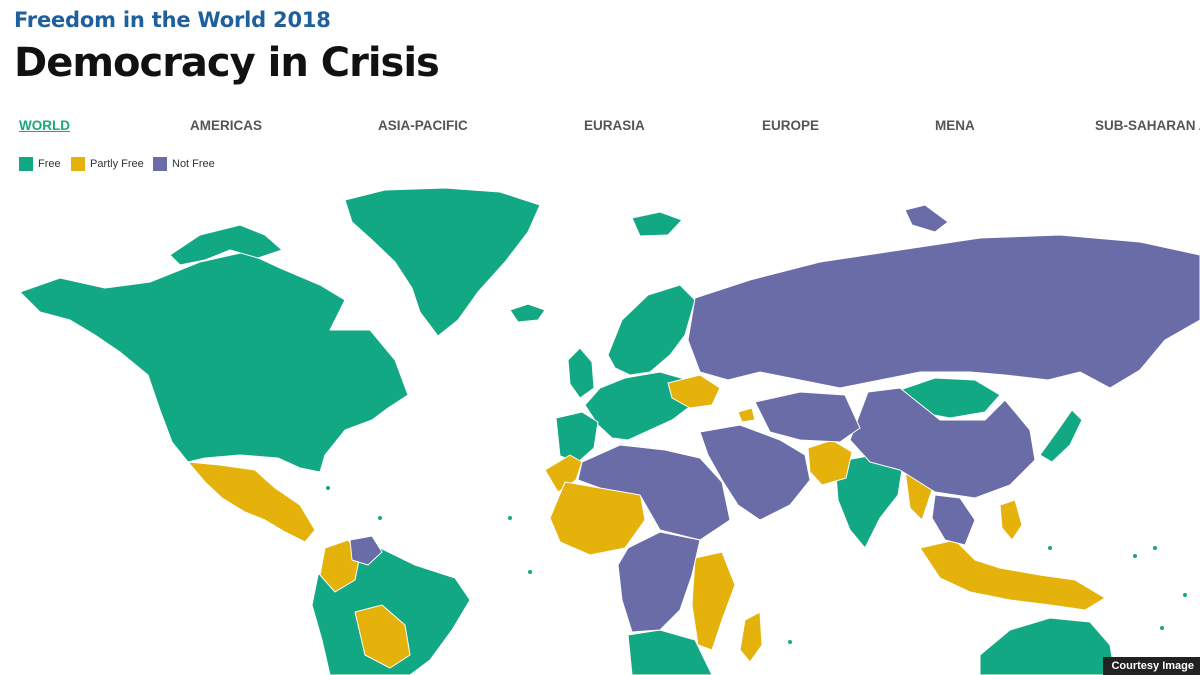 The height and width of the screenshot is (675, 1200). What do you see at coordinates (955, 125) in the screenshot?
I see `tab-mena: MENA` at bounding box center [955, 125].